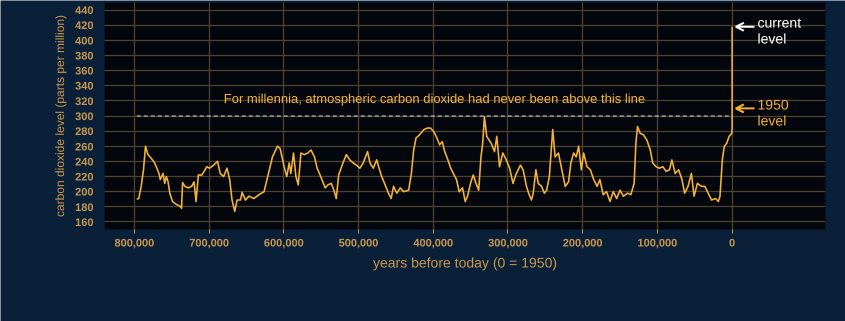 Image resolution: width=845 pixels, height=321 pixels. What do you see at coordinates (84, 72) in the screenshot?
I see `y-tick-label: 360` at bounding box center [84, 72].